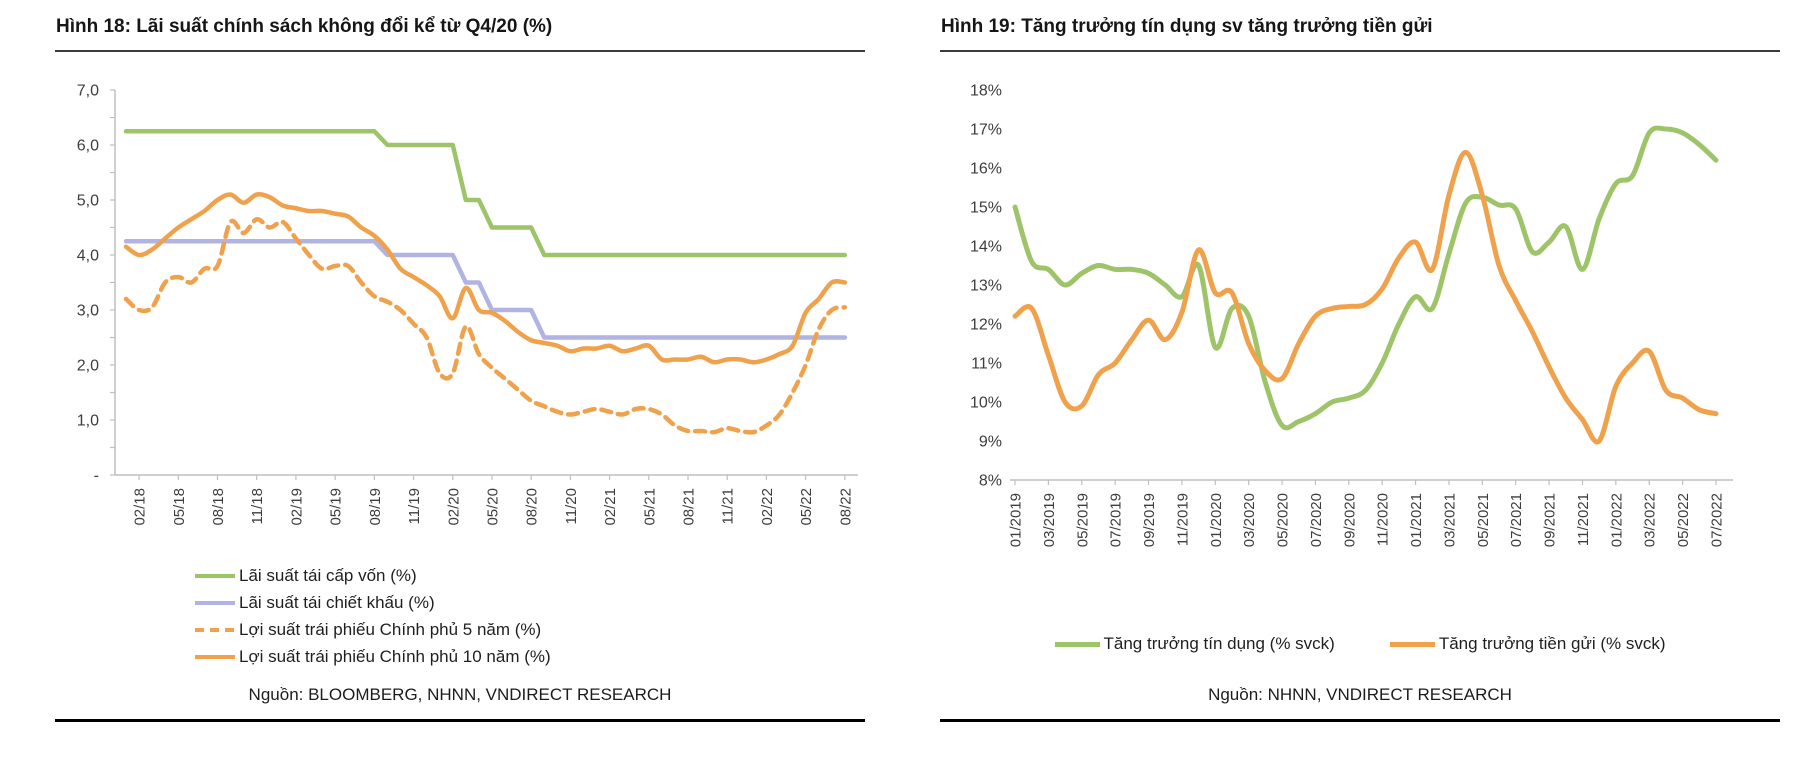  I want to click on svg-text: 12%, so click(986, 325).